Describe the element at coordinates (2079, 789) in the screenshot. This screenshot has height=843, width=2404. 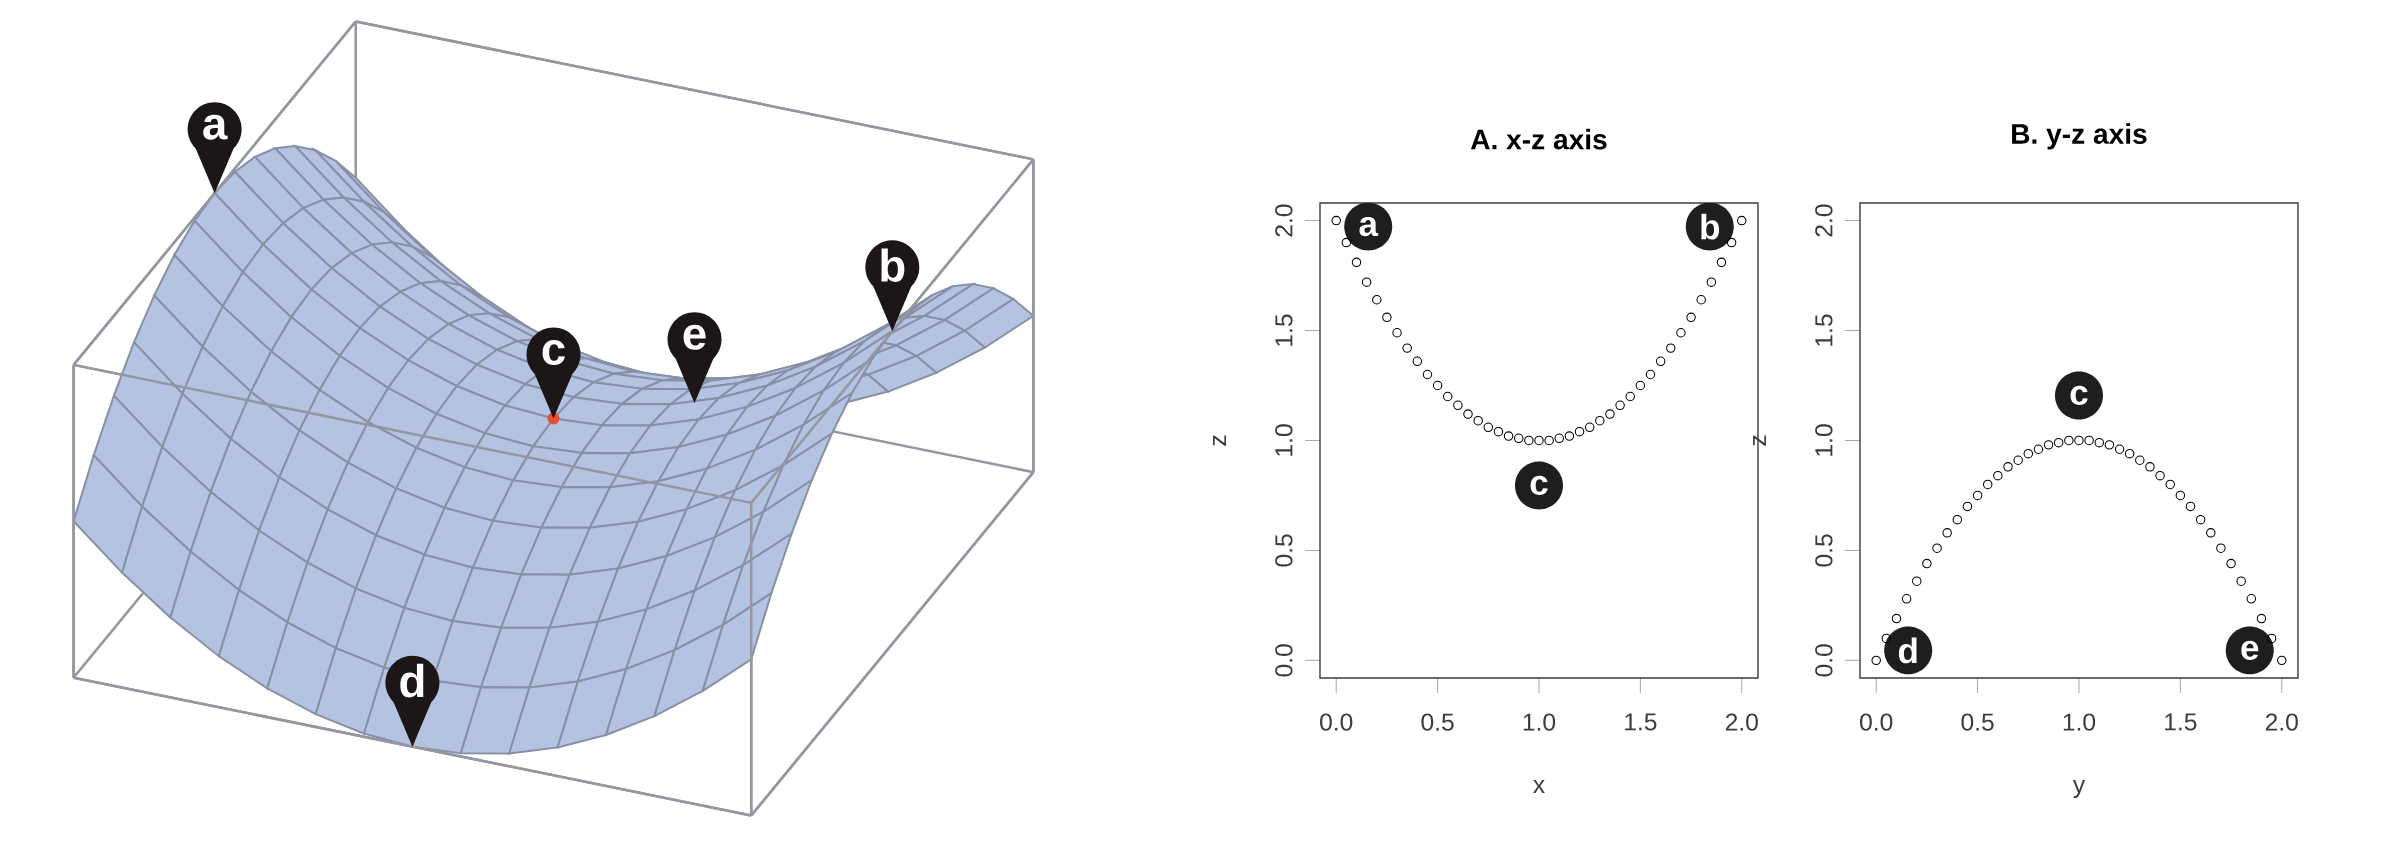
I see `x-axis-title: y` at that location.